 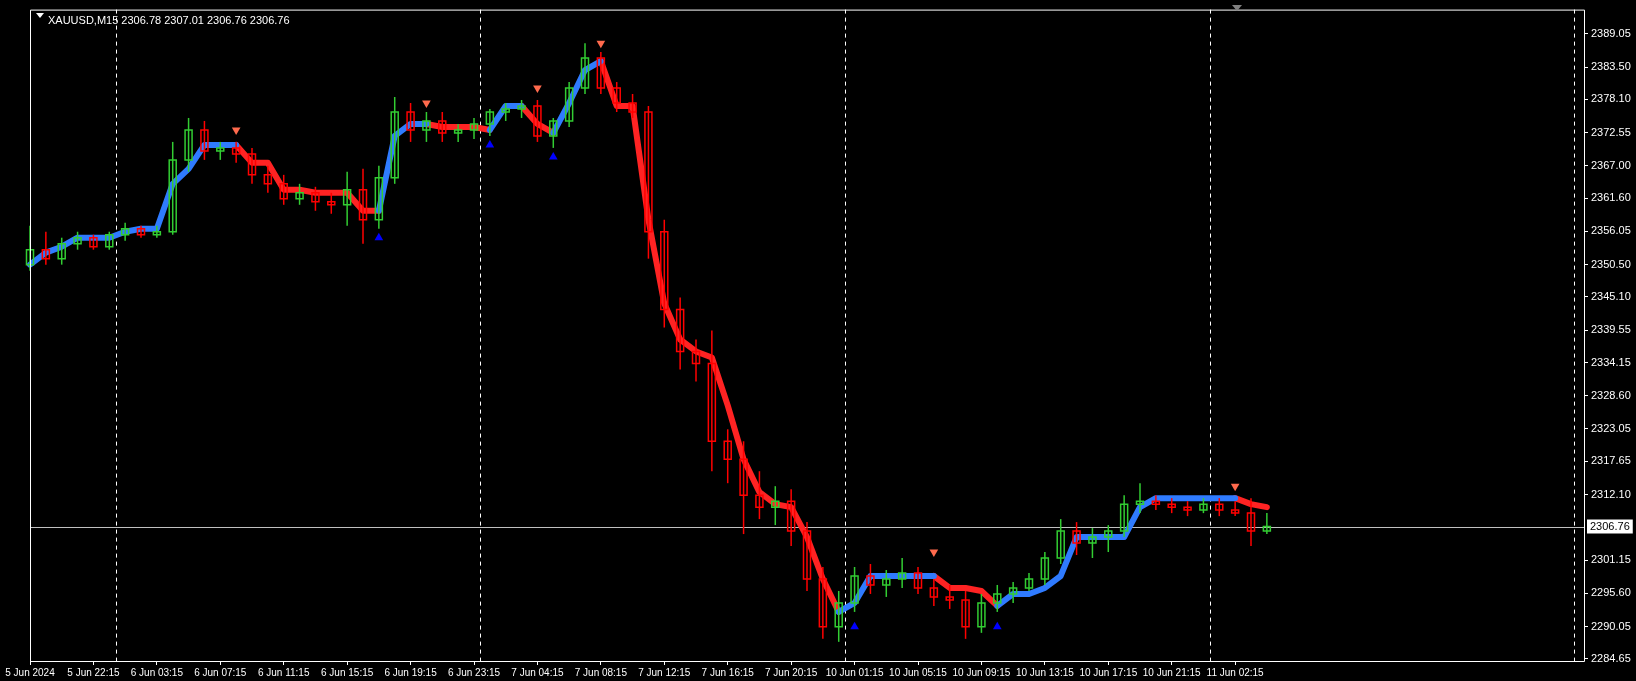 I want to click on x-tick-label: 5 Jun 22:15, so click(x=93, y=672).